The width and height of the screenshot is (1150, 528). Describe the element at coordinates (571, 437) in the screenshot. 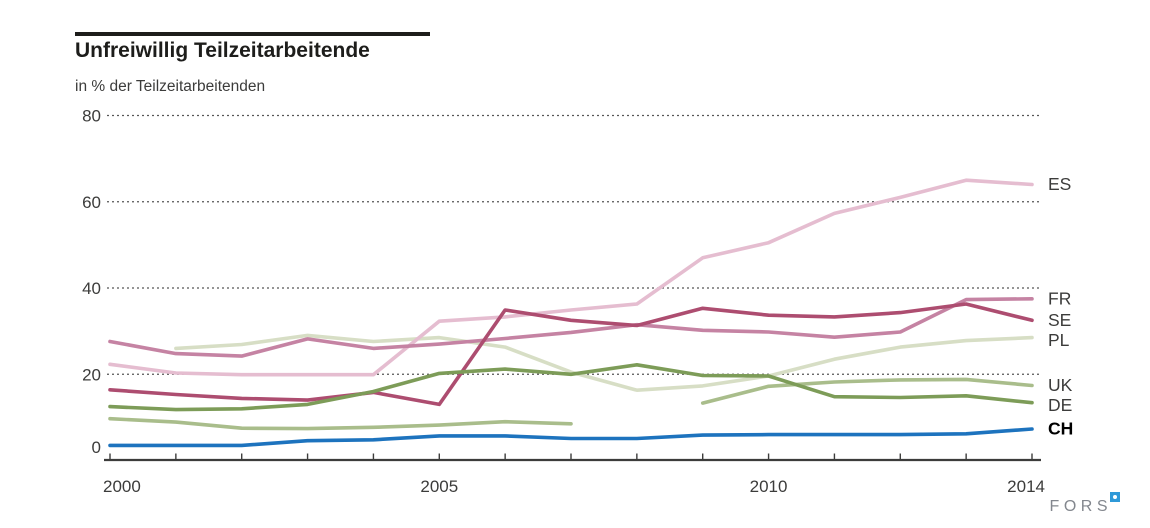

I see `series-line-CH` at that location.